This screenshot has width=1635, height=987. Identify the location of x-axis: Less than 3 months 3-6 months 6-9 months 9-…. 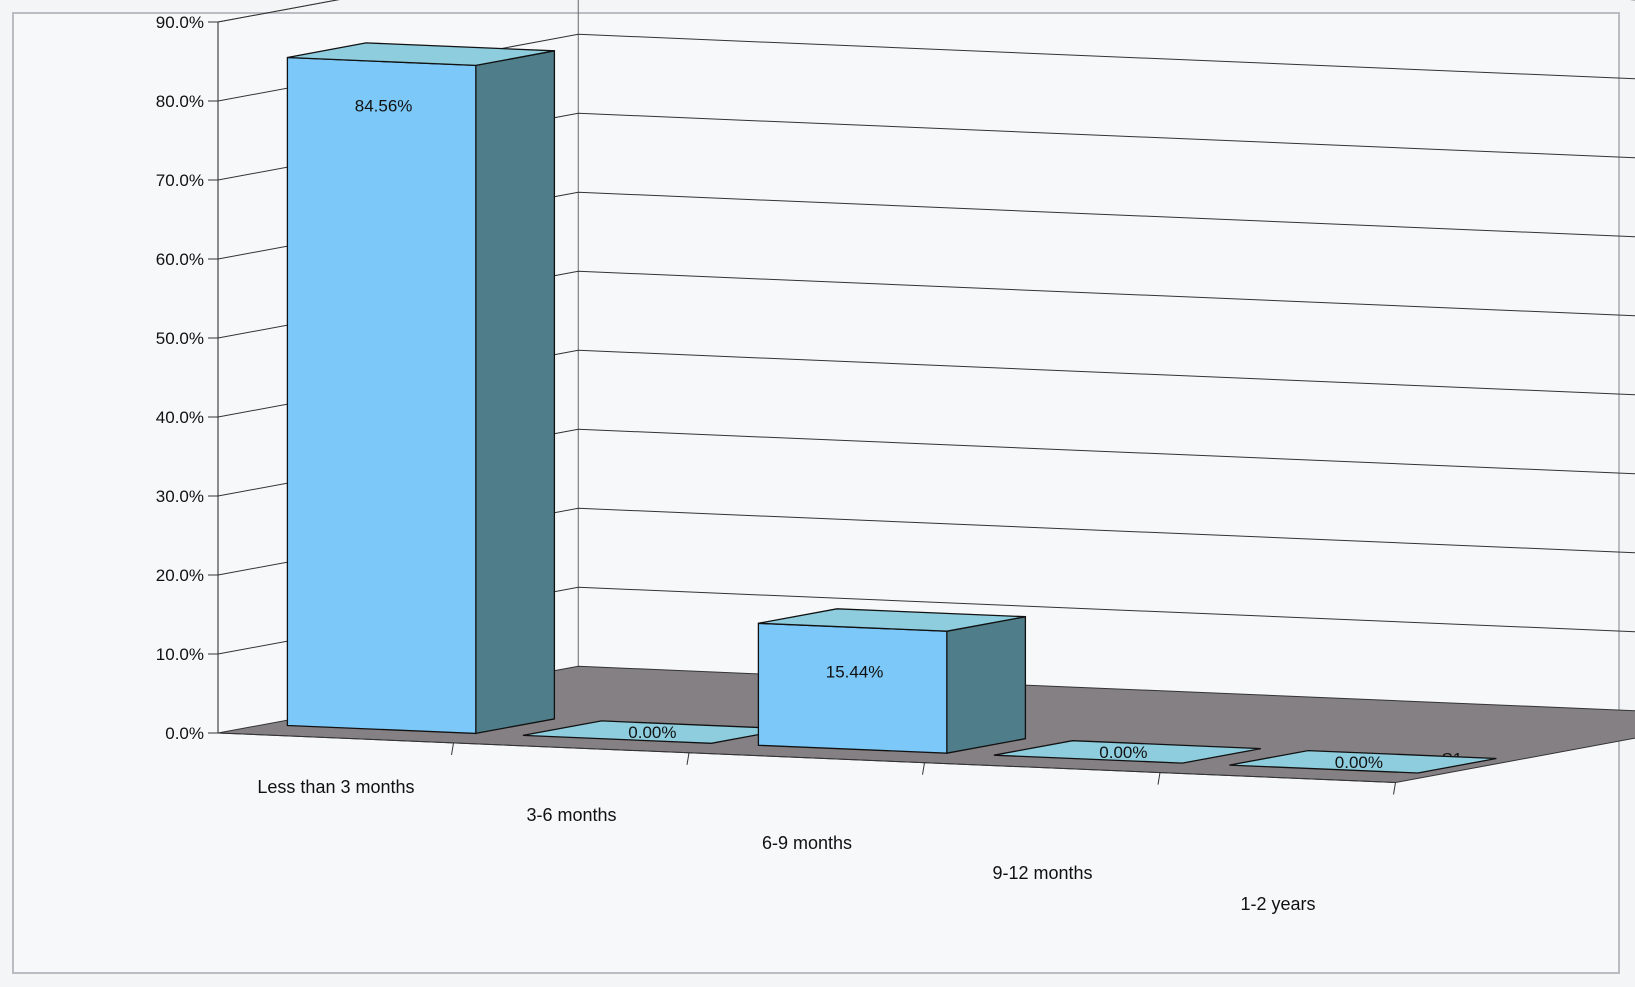
(839, 823).